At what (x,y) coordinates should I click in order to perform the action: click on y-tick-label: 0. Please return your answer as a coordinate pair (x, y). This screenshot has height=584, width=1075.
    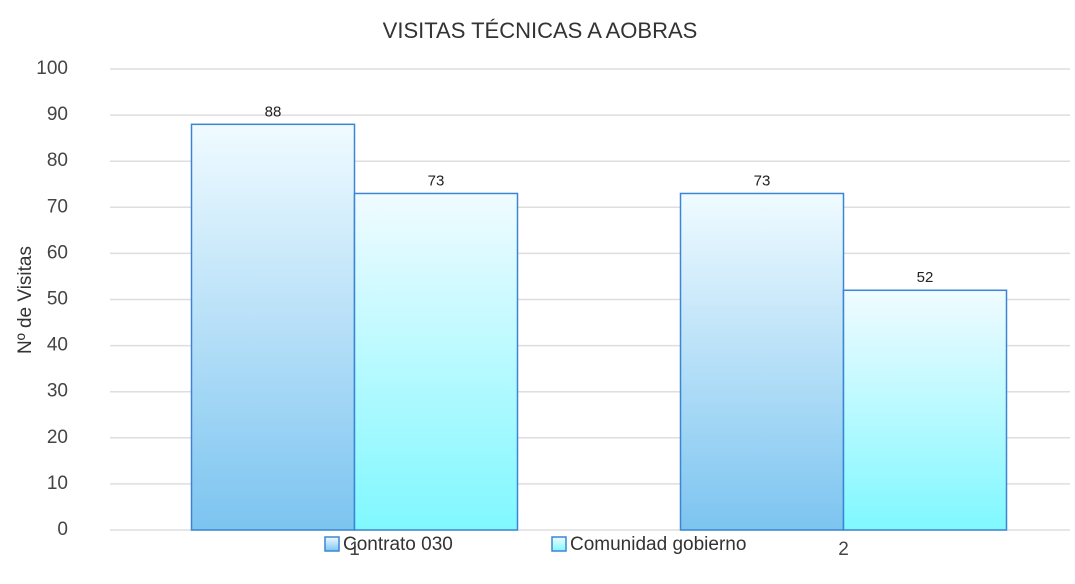
    Looking at the image, I should click on (62, 529).